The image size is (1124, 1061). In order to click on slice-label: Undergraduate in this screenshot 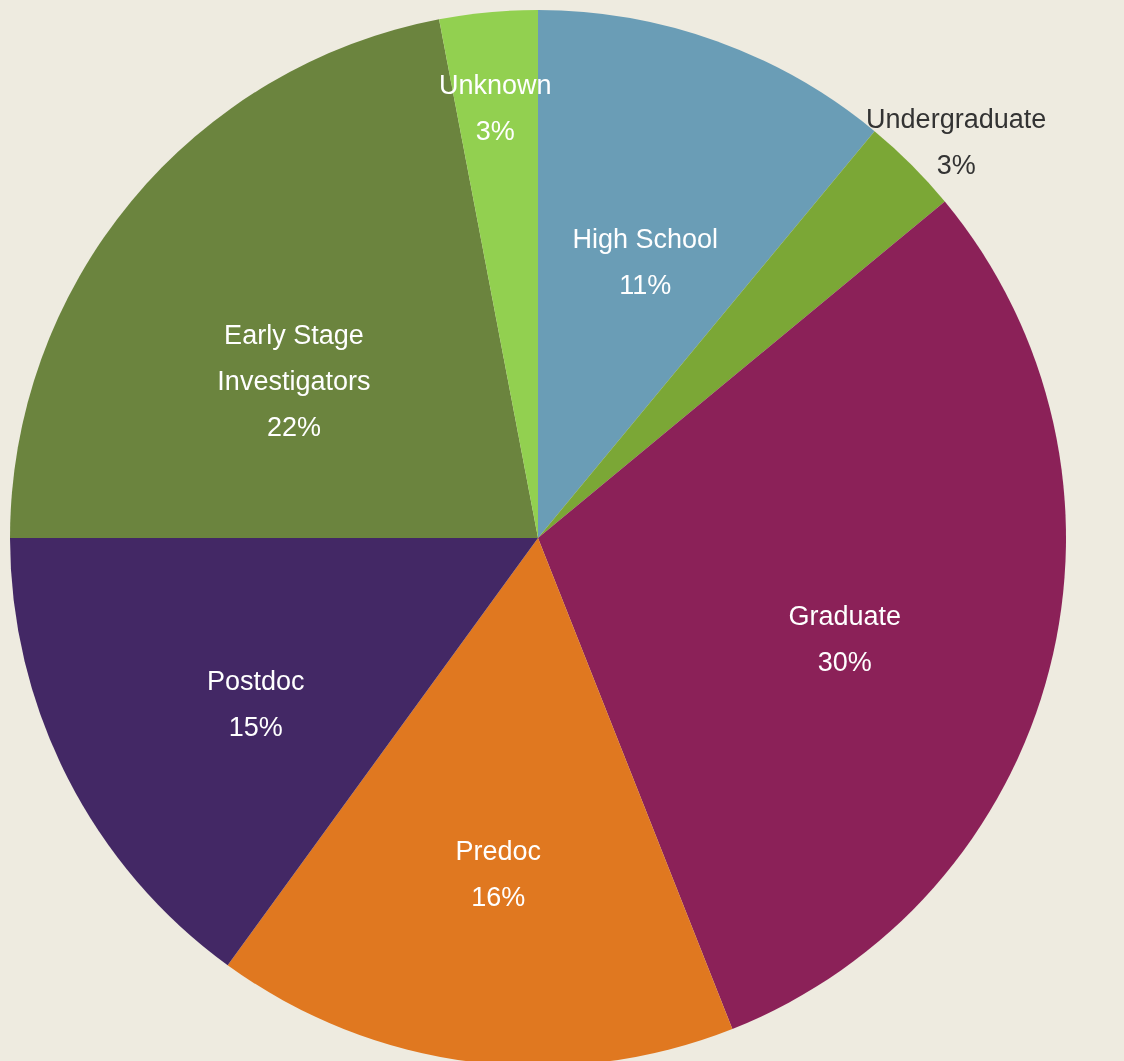, I will do `click(956, 118)`.